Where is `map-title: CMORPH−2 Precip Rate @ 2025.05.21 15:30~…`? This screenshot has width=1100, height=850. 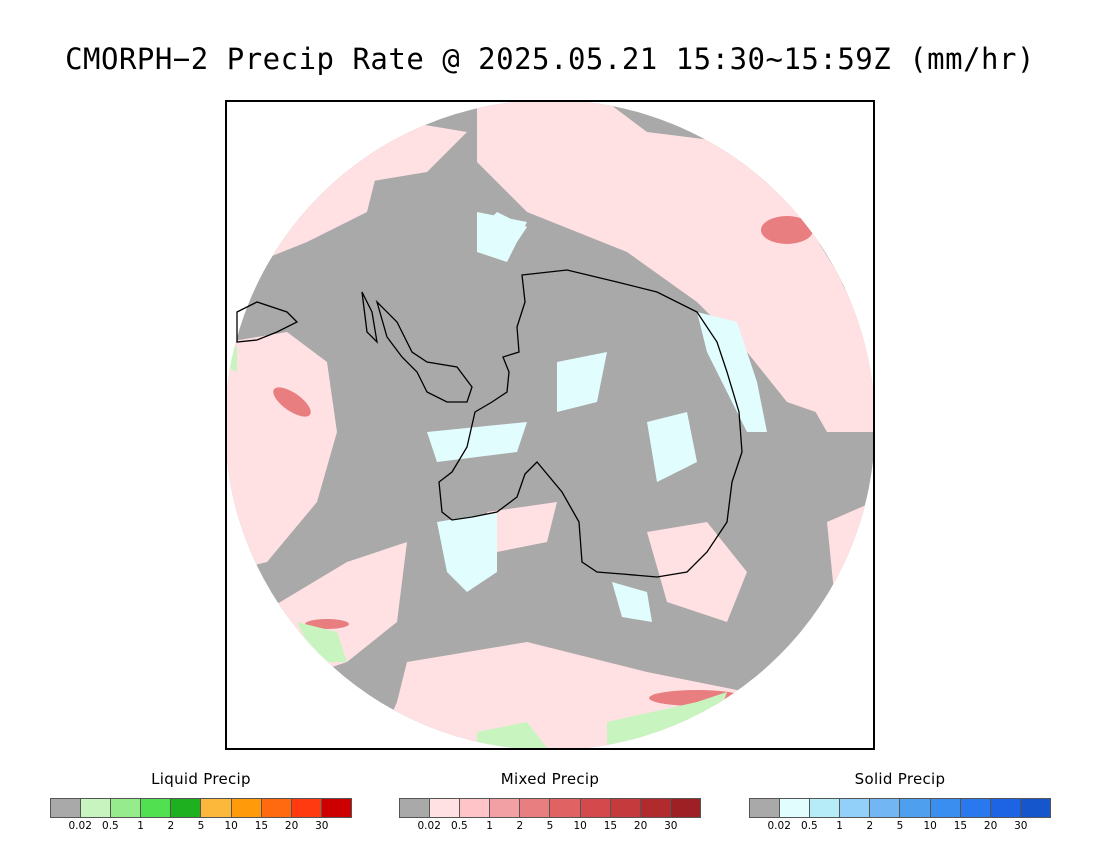
map-title: CMORPH−2 Precip Rate @ 2025.05.21 15:30~… is located at coordinates (550, 59).